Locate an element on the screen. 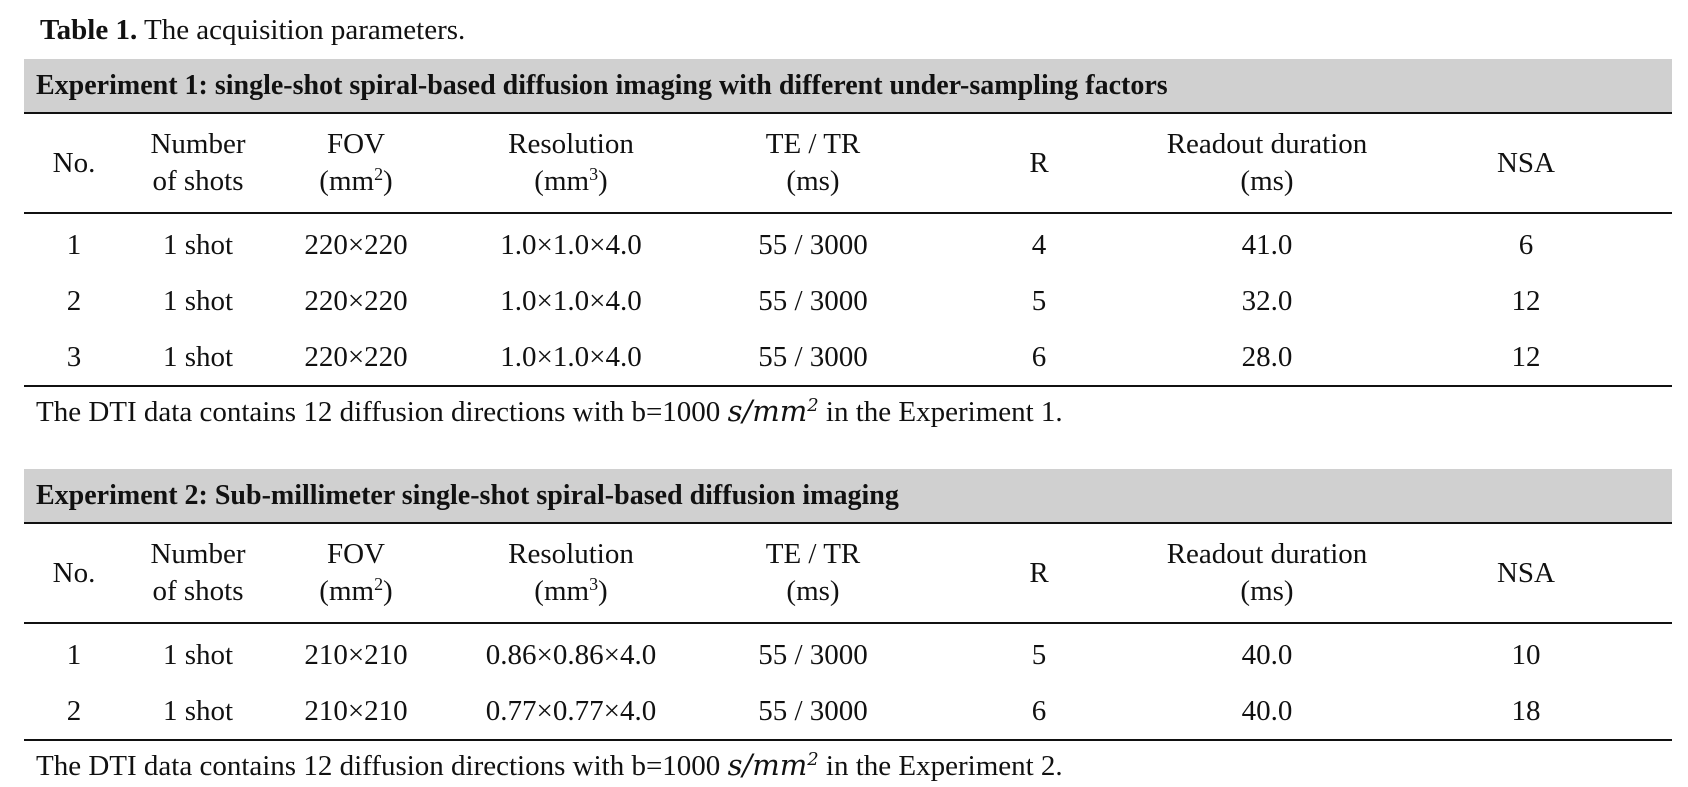 The image size is (1688, 787). cell-no: 3 is located at coordinates (74, 358).